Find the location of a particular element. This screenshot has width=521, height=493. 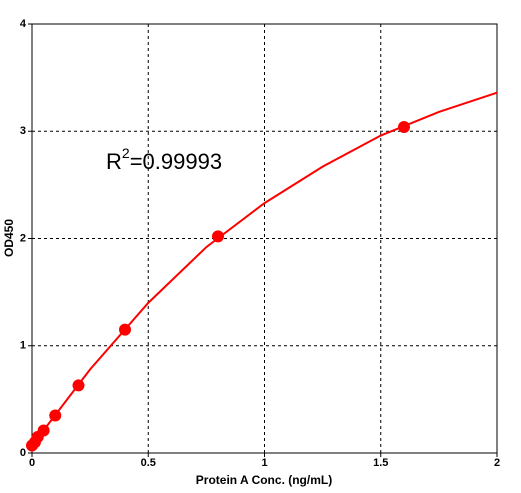

y-axis-label: OD450 is located at coordinates (9, 238).